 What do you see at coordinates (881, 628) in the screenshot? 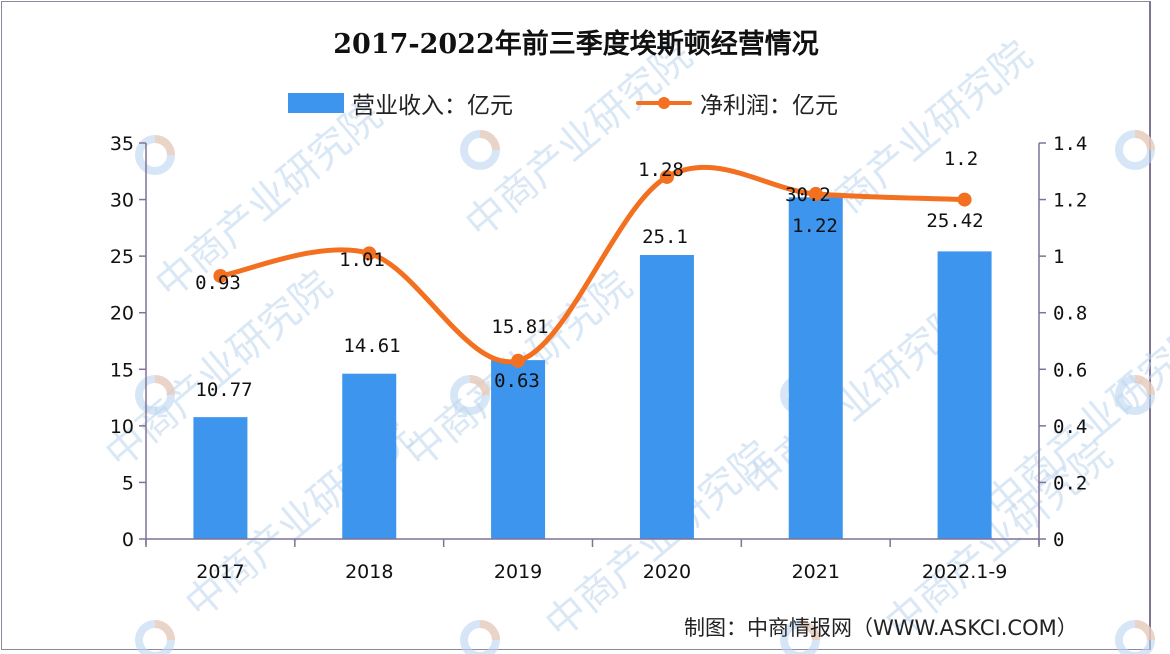
I see `source-credit: 制图：中商情报网（WWW.ASKCI.COM）` at bounding box center [881, 628].